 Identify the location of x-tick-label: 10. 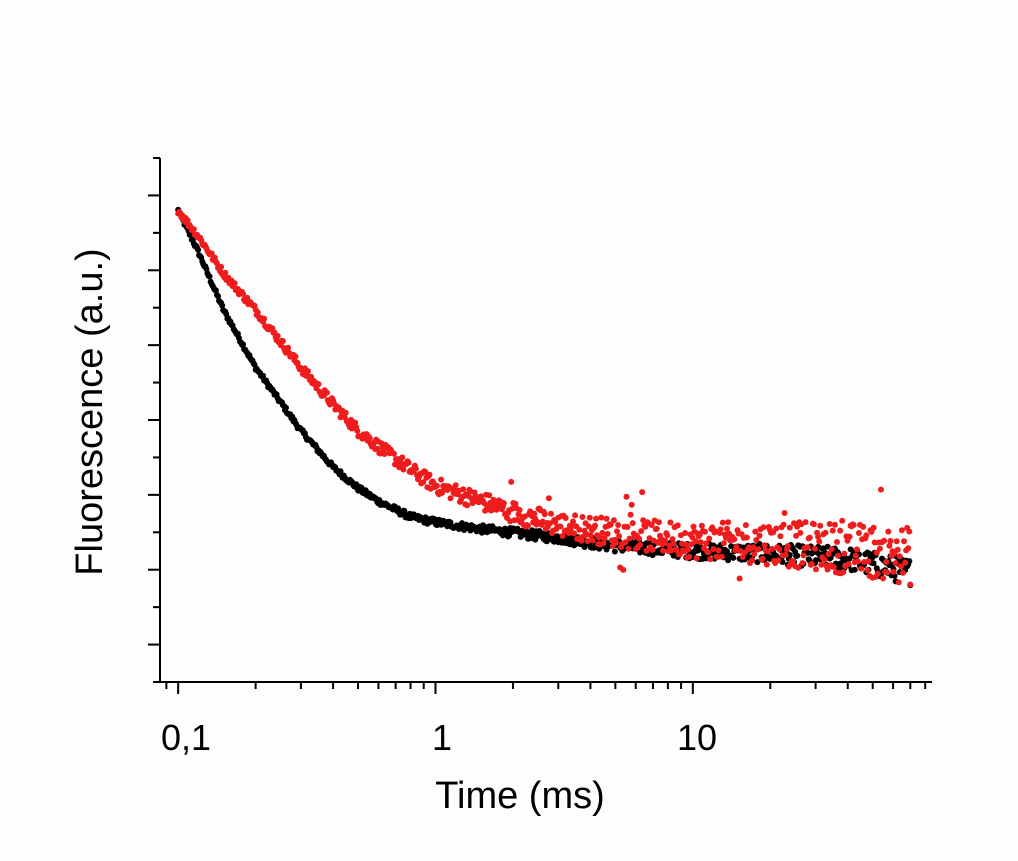
(697, 737).